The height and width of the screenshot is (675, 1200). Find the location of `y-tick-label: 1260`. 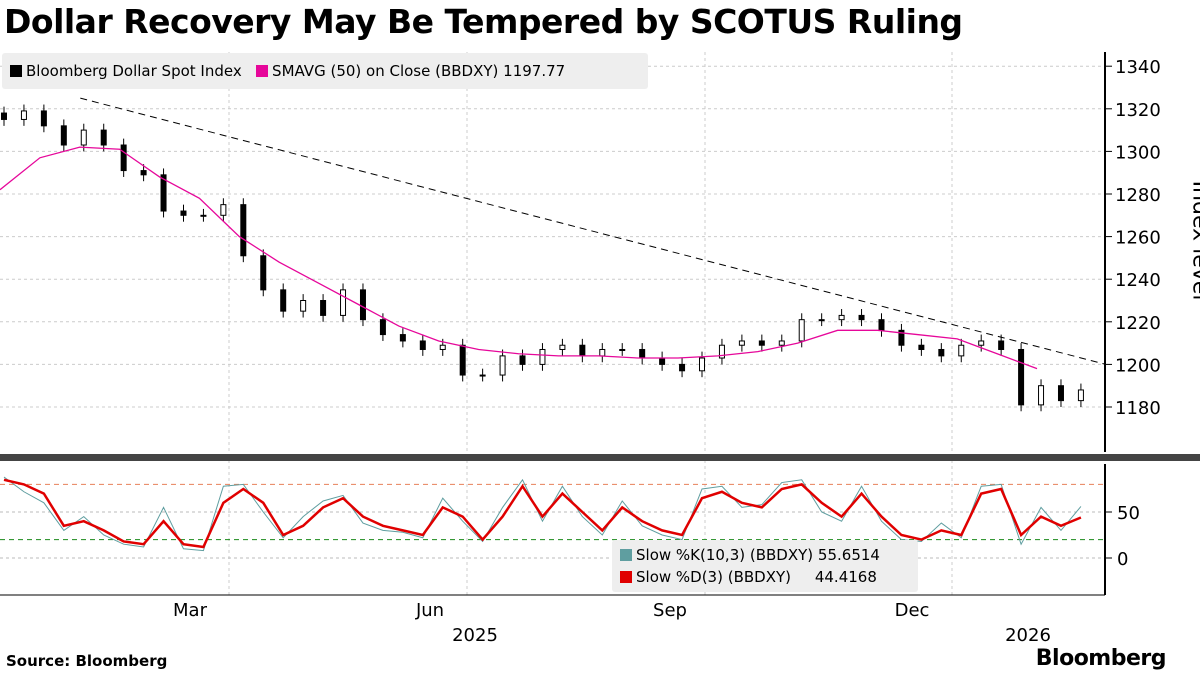

y-tick-label: 1260 is located at coordinates (1138, 238).